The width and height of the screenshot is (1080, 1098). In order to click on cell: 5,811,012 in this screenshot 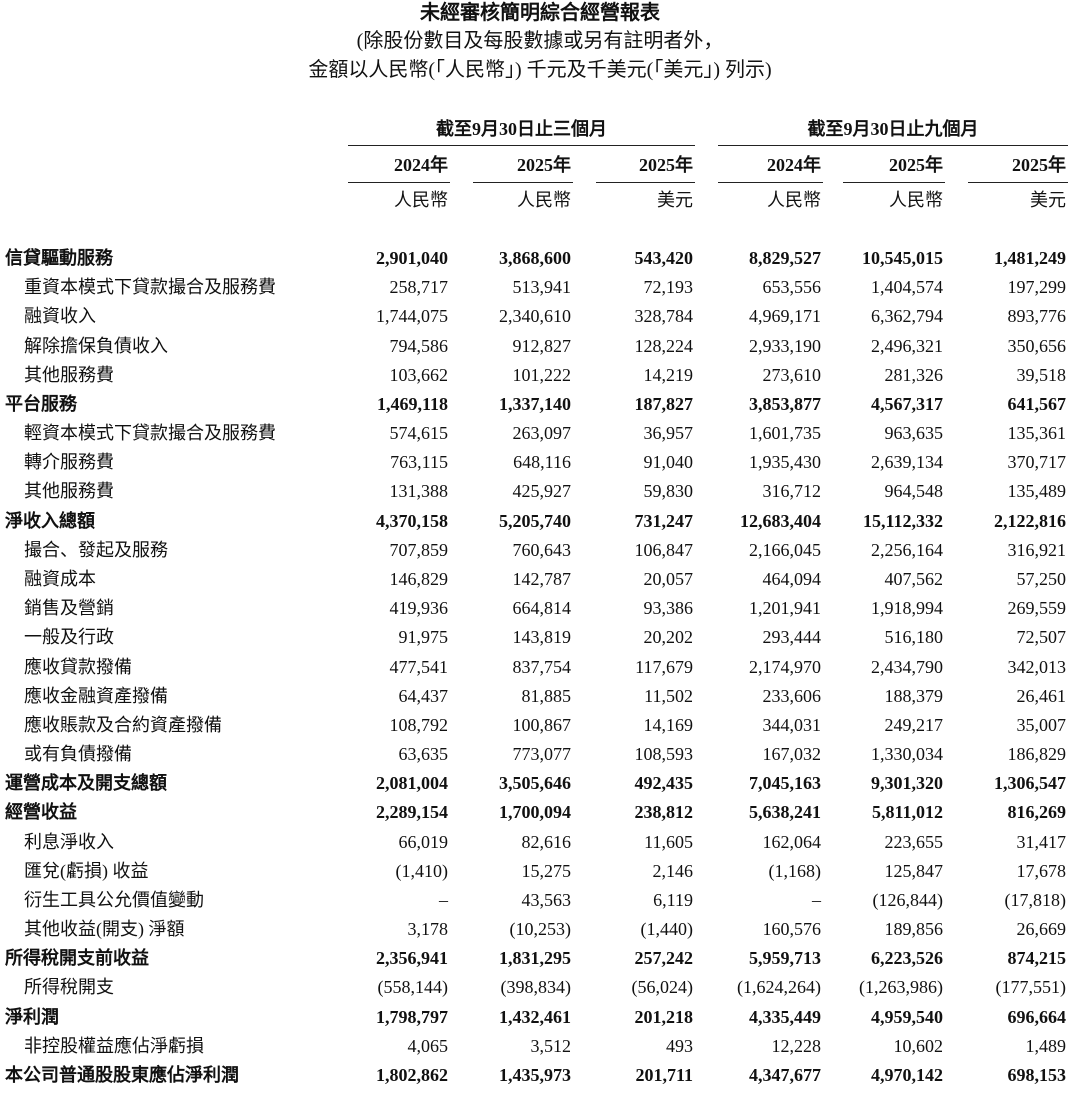, I will do `click(907, 812)`.